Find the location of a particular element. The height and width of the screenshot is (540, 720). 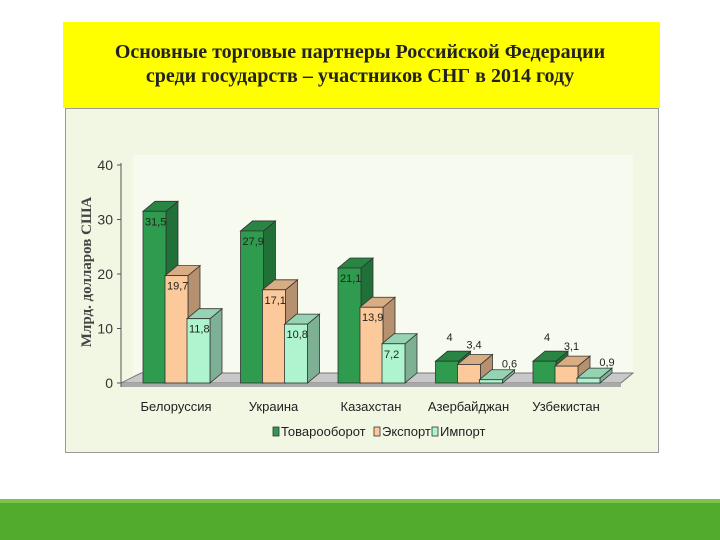

legend-swatch-import is located at coordinates (435, 431).